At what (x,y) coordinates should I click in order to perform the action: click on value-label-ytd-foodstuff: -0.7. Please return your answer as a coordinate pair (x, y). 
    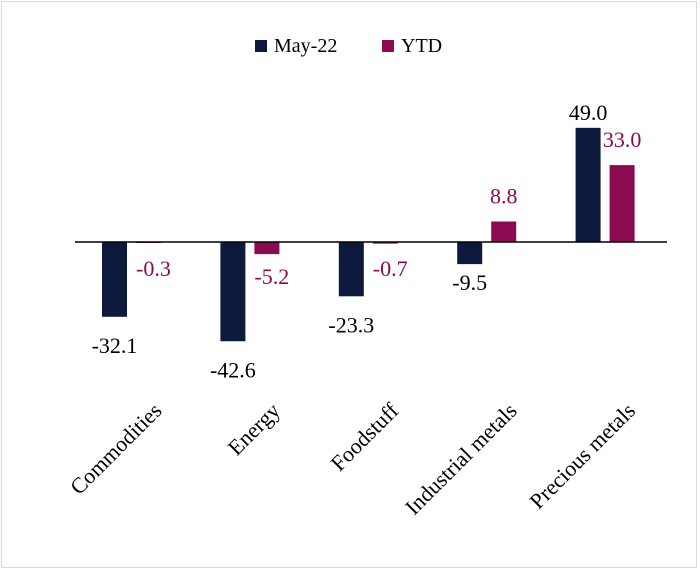
    Looking at the image, I should click on (390, 268).